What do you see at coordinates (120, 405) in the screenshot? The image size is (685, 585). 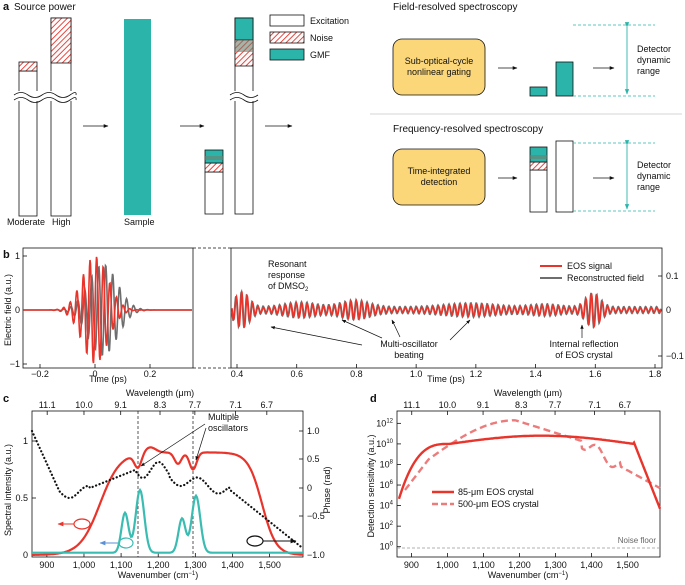 I see `c-top-tick: 9.1` at bounding box center [120, 405].